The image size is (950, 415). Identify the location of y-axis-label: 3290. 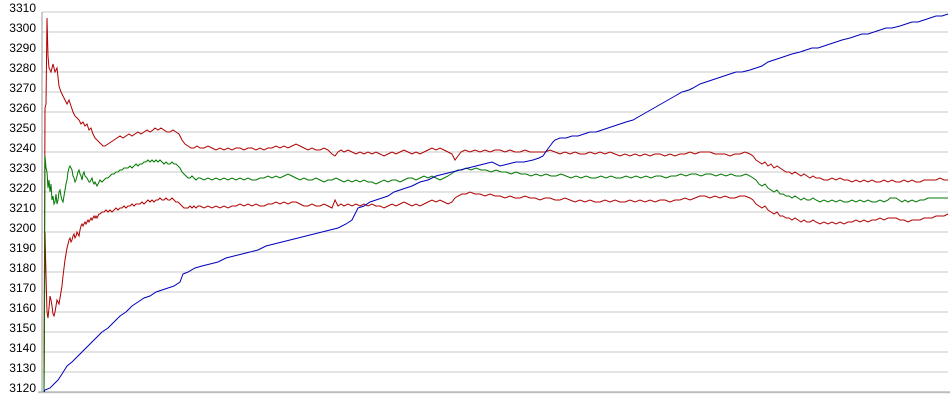
(22, 48).